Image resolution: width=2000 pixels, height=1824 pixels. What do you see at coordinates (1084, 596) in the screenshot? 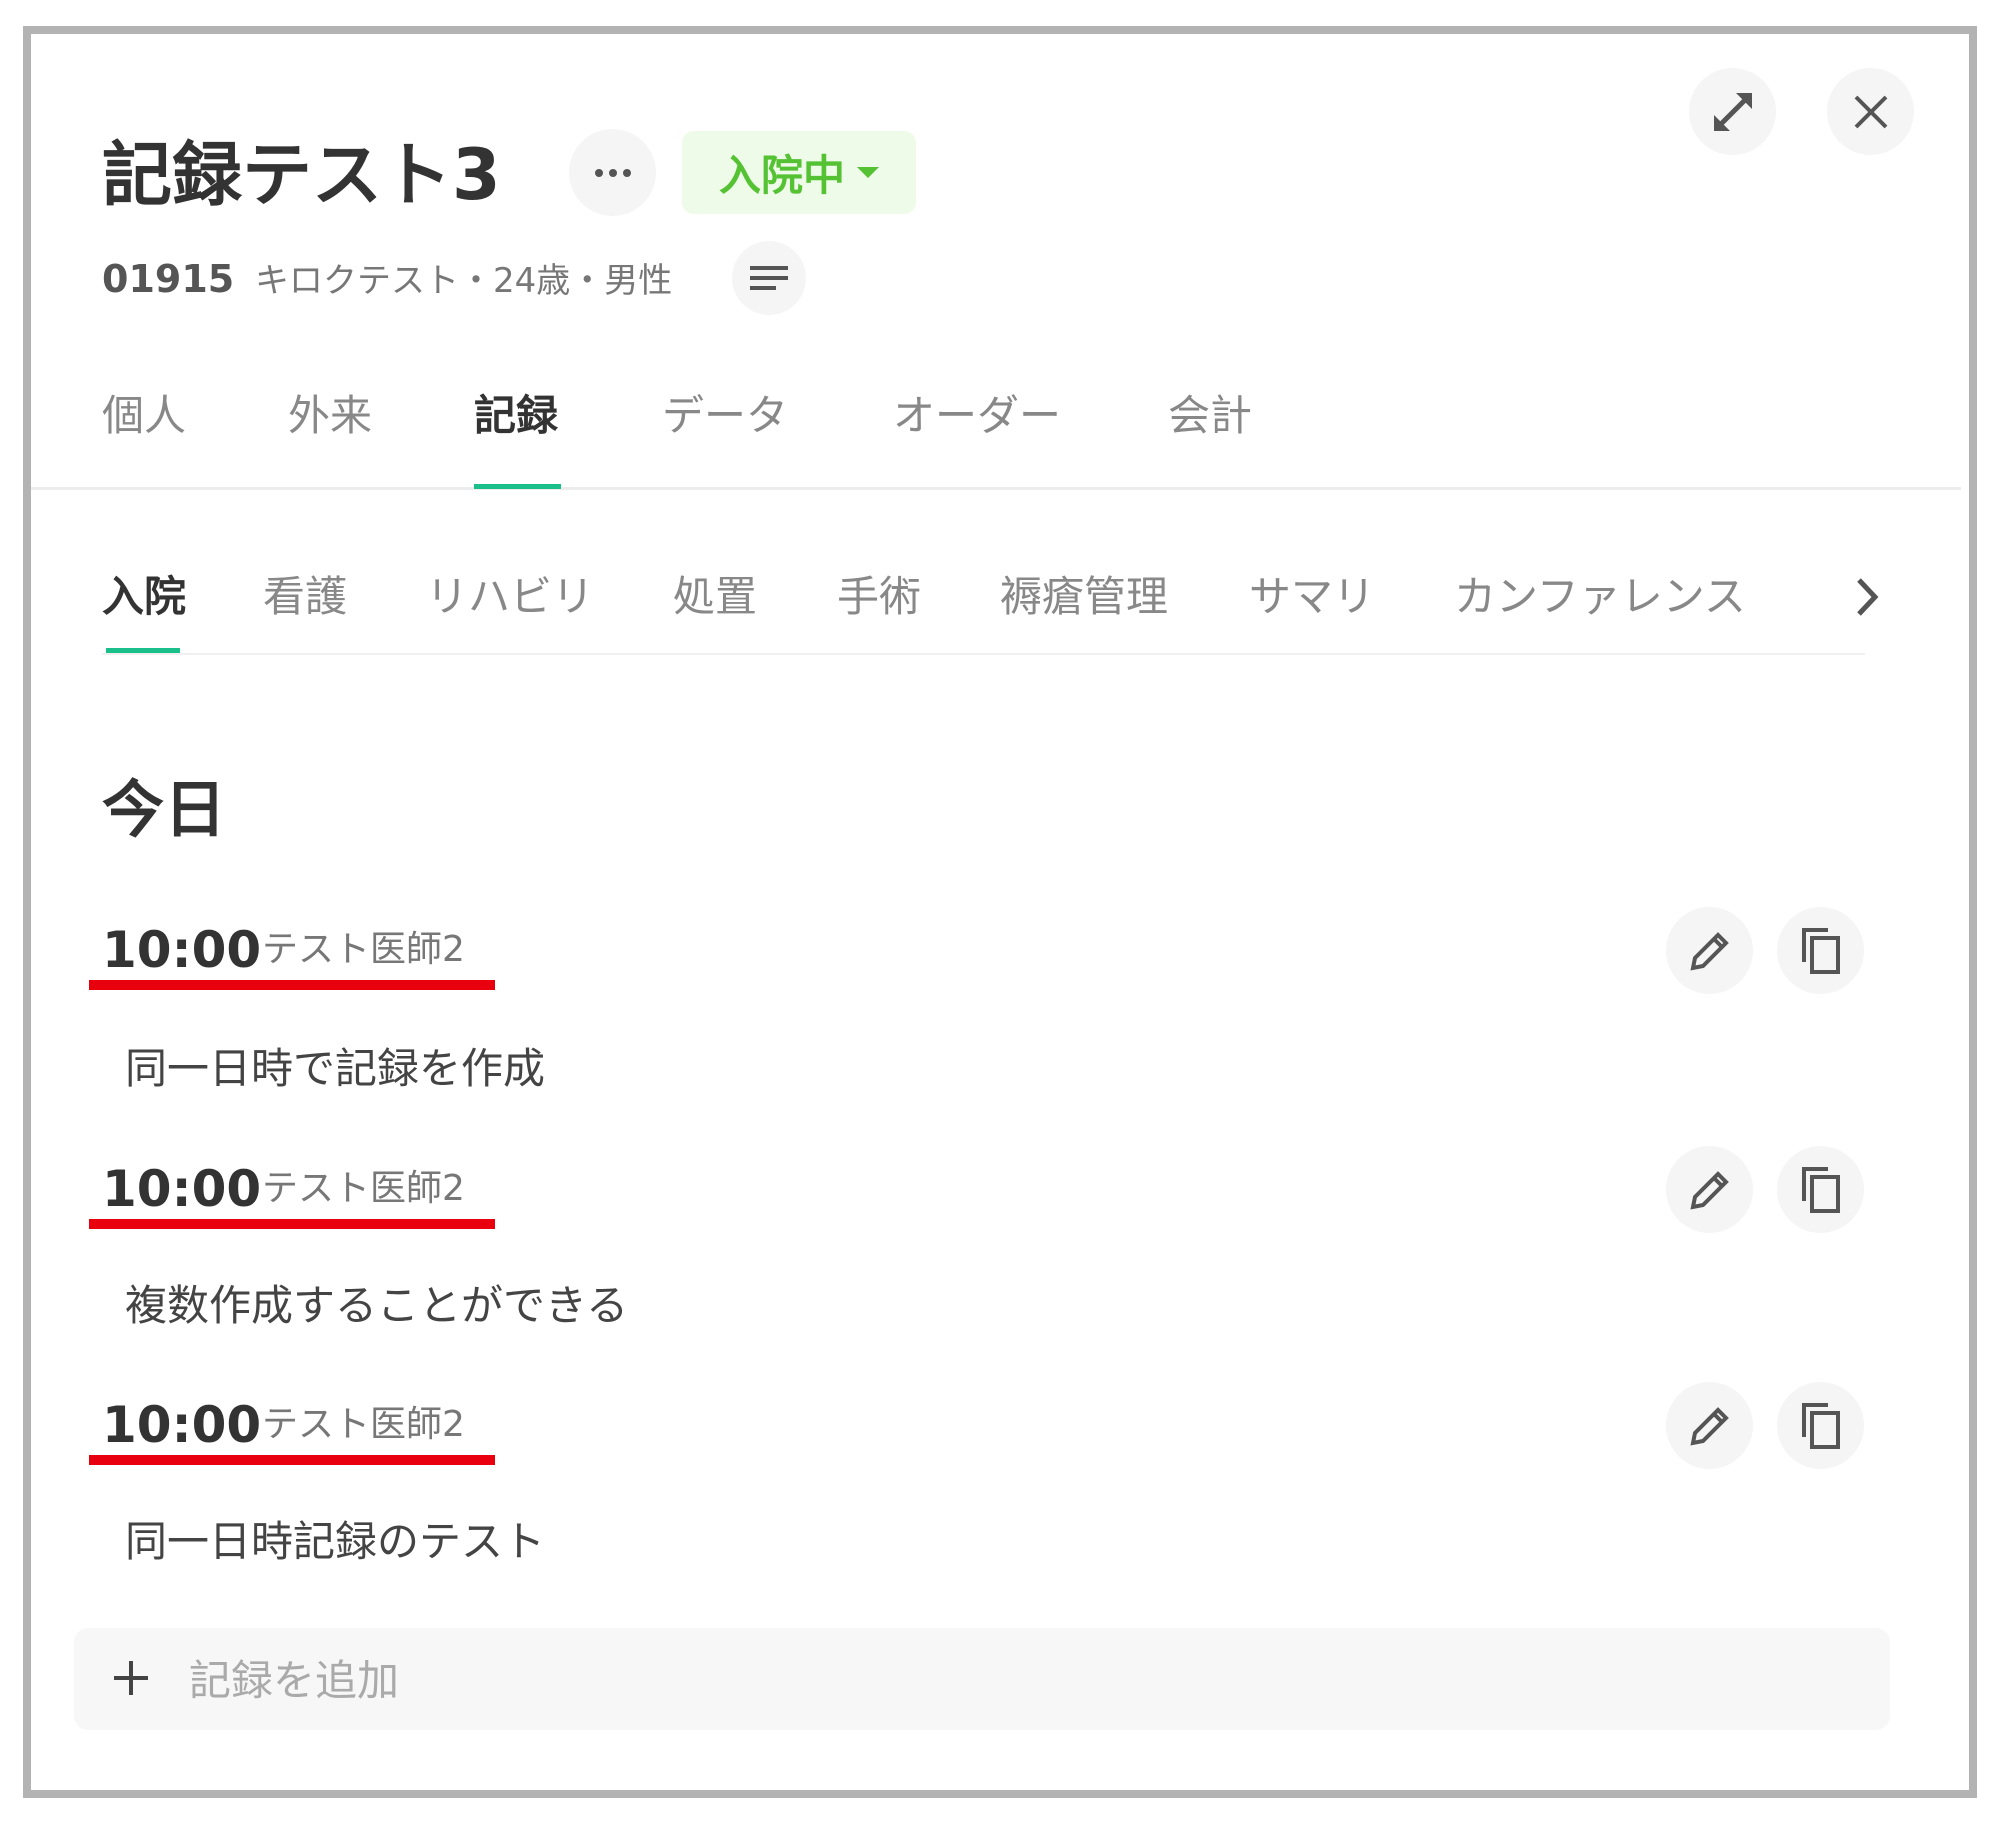
I see `subtab-pressure-ulcer: 褥瘡管理` at bounding box center [1084, 596].